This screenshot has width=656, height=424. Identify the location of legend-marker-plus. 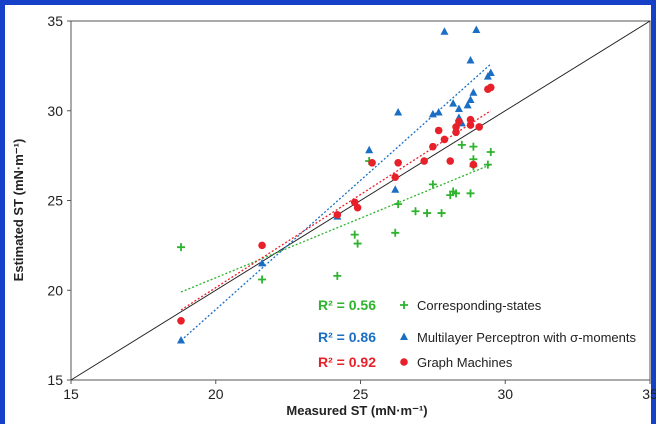
(404, 305).